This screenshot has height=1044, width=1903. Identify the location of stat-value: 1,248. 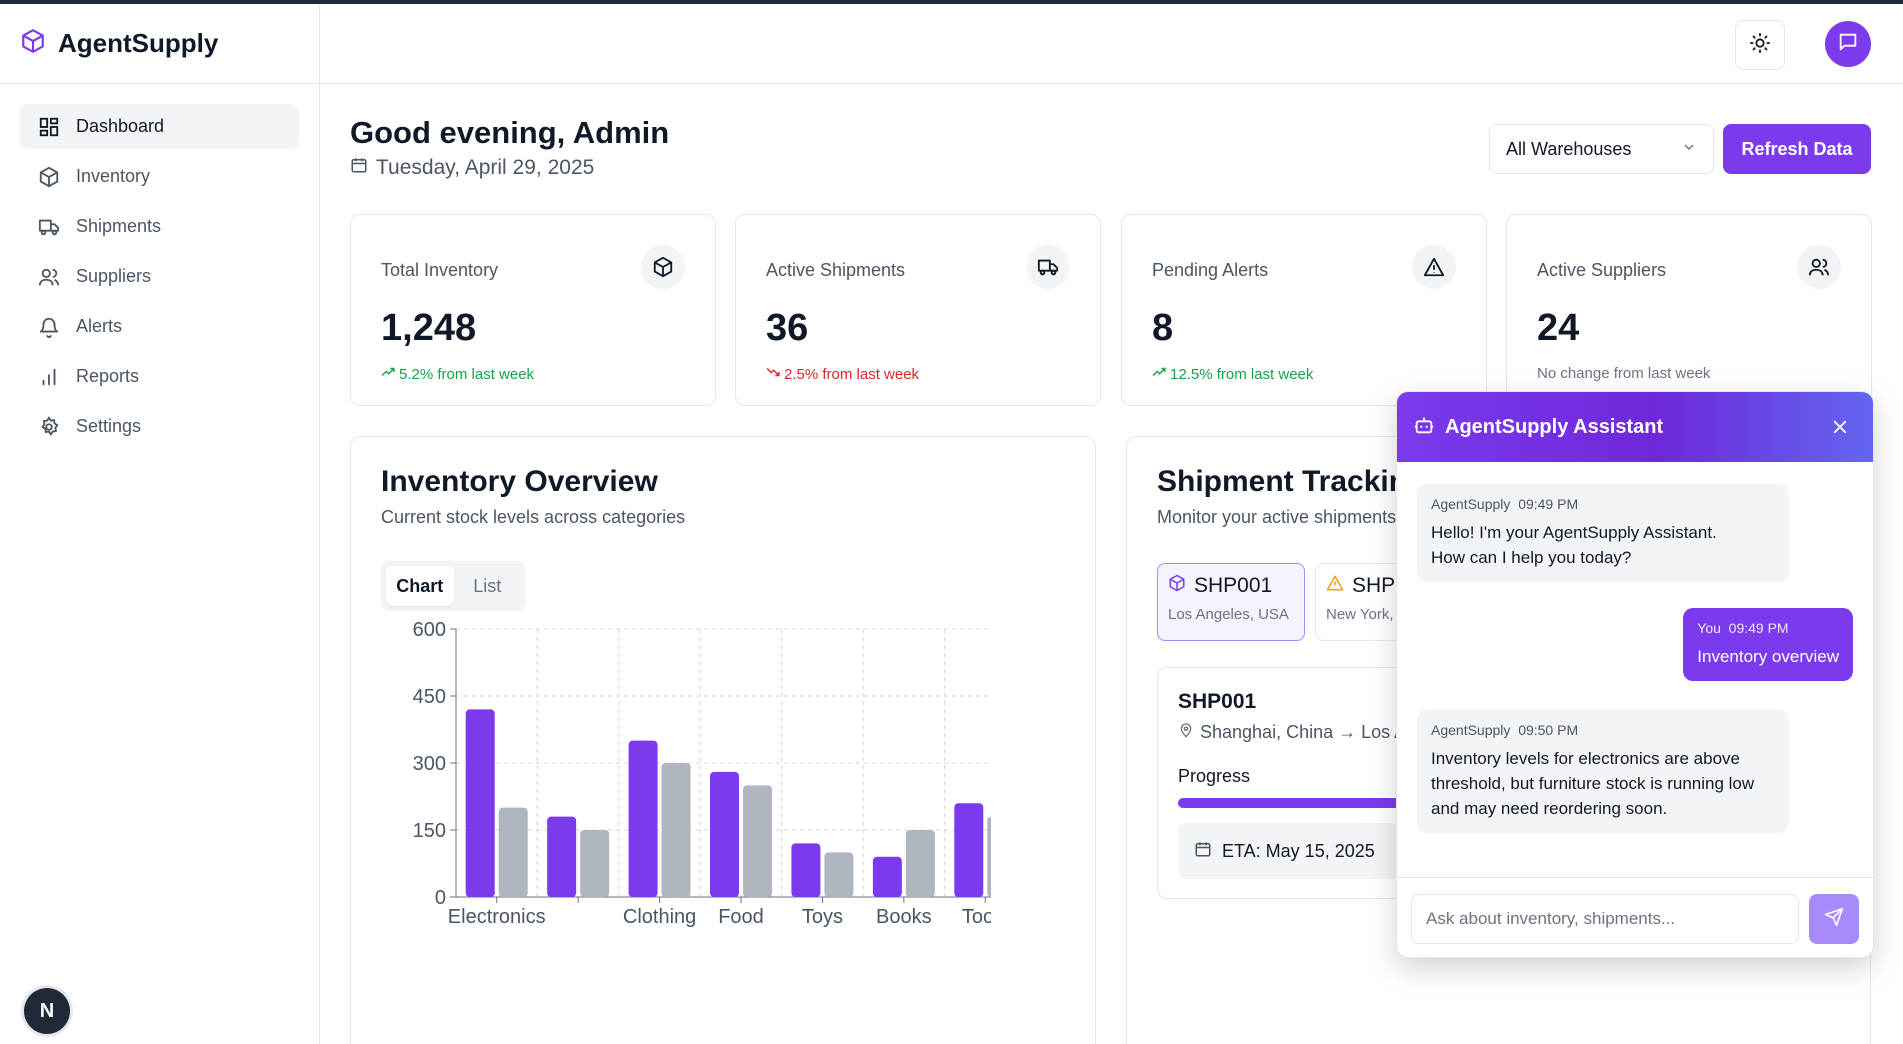
(429, 328).